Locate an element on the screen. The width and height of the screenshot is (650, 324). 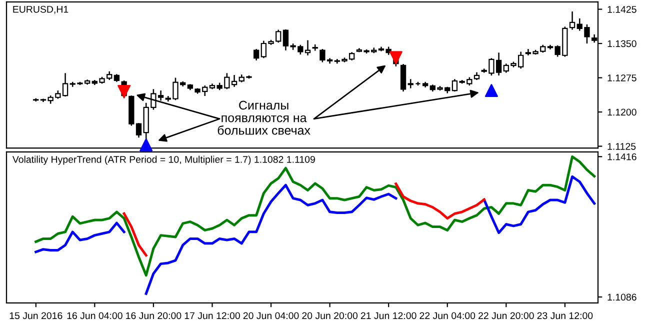
x-tick-label: 22 Jun 20:00 is located at coordinates (506, 316).